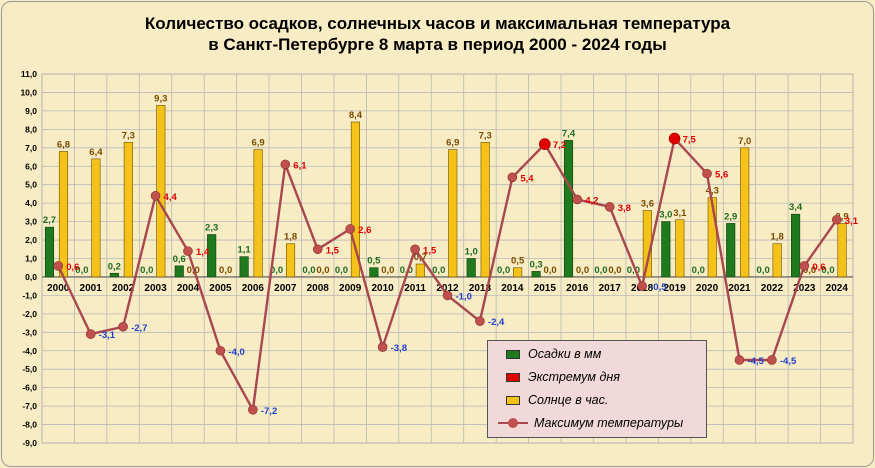  I want to click on x-tick-label: 2017, so click(610, 288).